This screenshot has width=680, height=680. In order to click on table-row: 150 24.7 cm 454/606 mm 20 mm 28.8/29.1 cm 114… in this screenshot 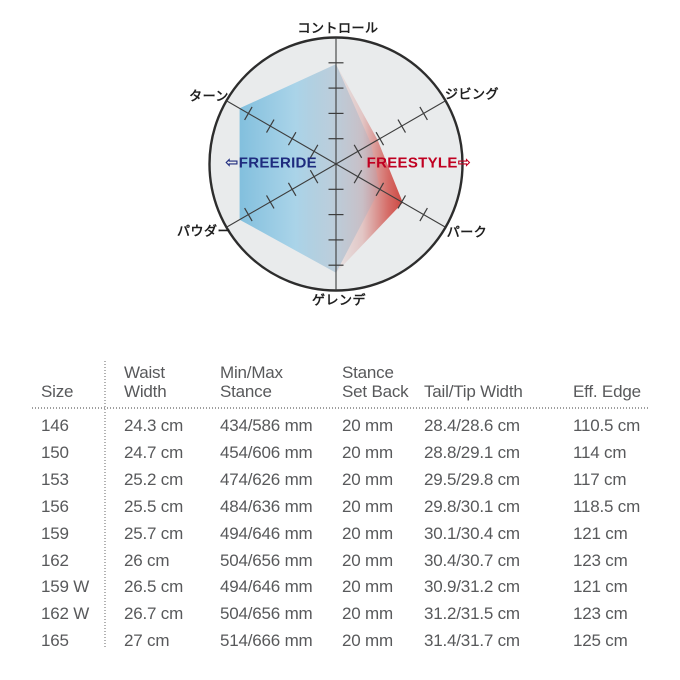, I will do `click(346, 453)`.